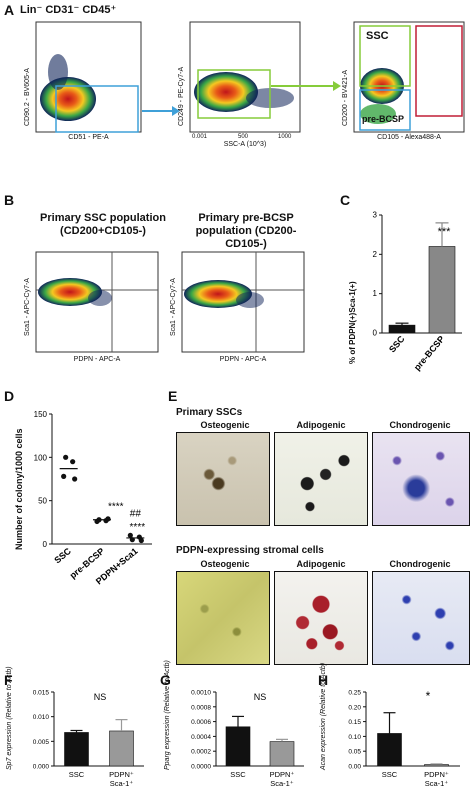 Image resolution: width=474 pixels, height=790 pixels. What do you see at coordinates (8, 680) in the screenshot?
I see `panel-f-label: F` at bounding box center [8, 680].